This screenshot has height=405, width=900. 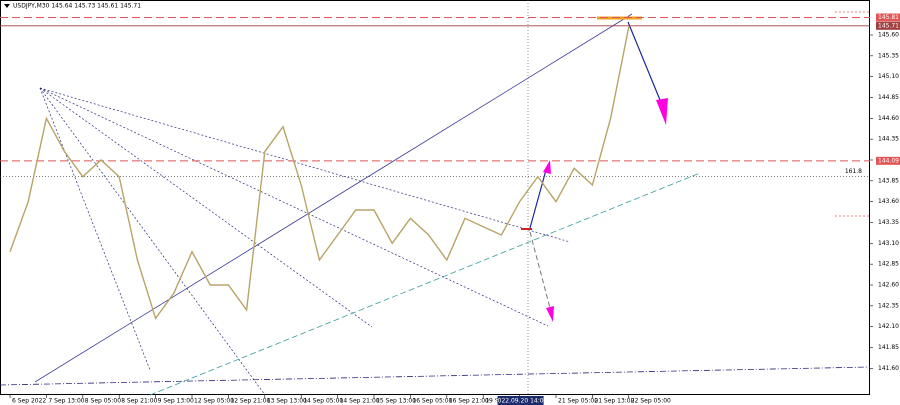 I want to click on x-tick-label: 21 Sep 13:00, so click(x=614, y=401).